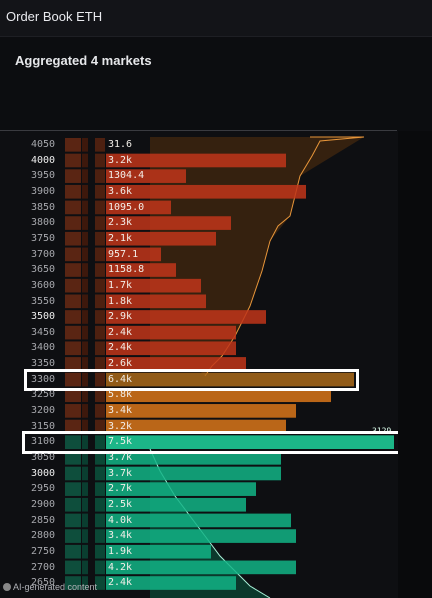 The height and width of the screenshot is (598, 432). What do you see at coordinates (199, 302) in the screenshot?
I see `order-book-row: 3550 1.8k` at bounding box center [199, 302].